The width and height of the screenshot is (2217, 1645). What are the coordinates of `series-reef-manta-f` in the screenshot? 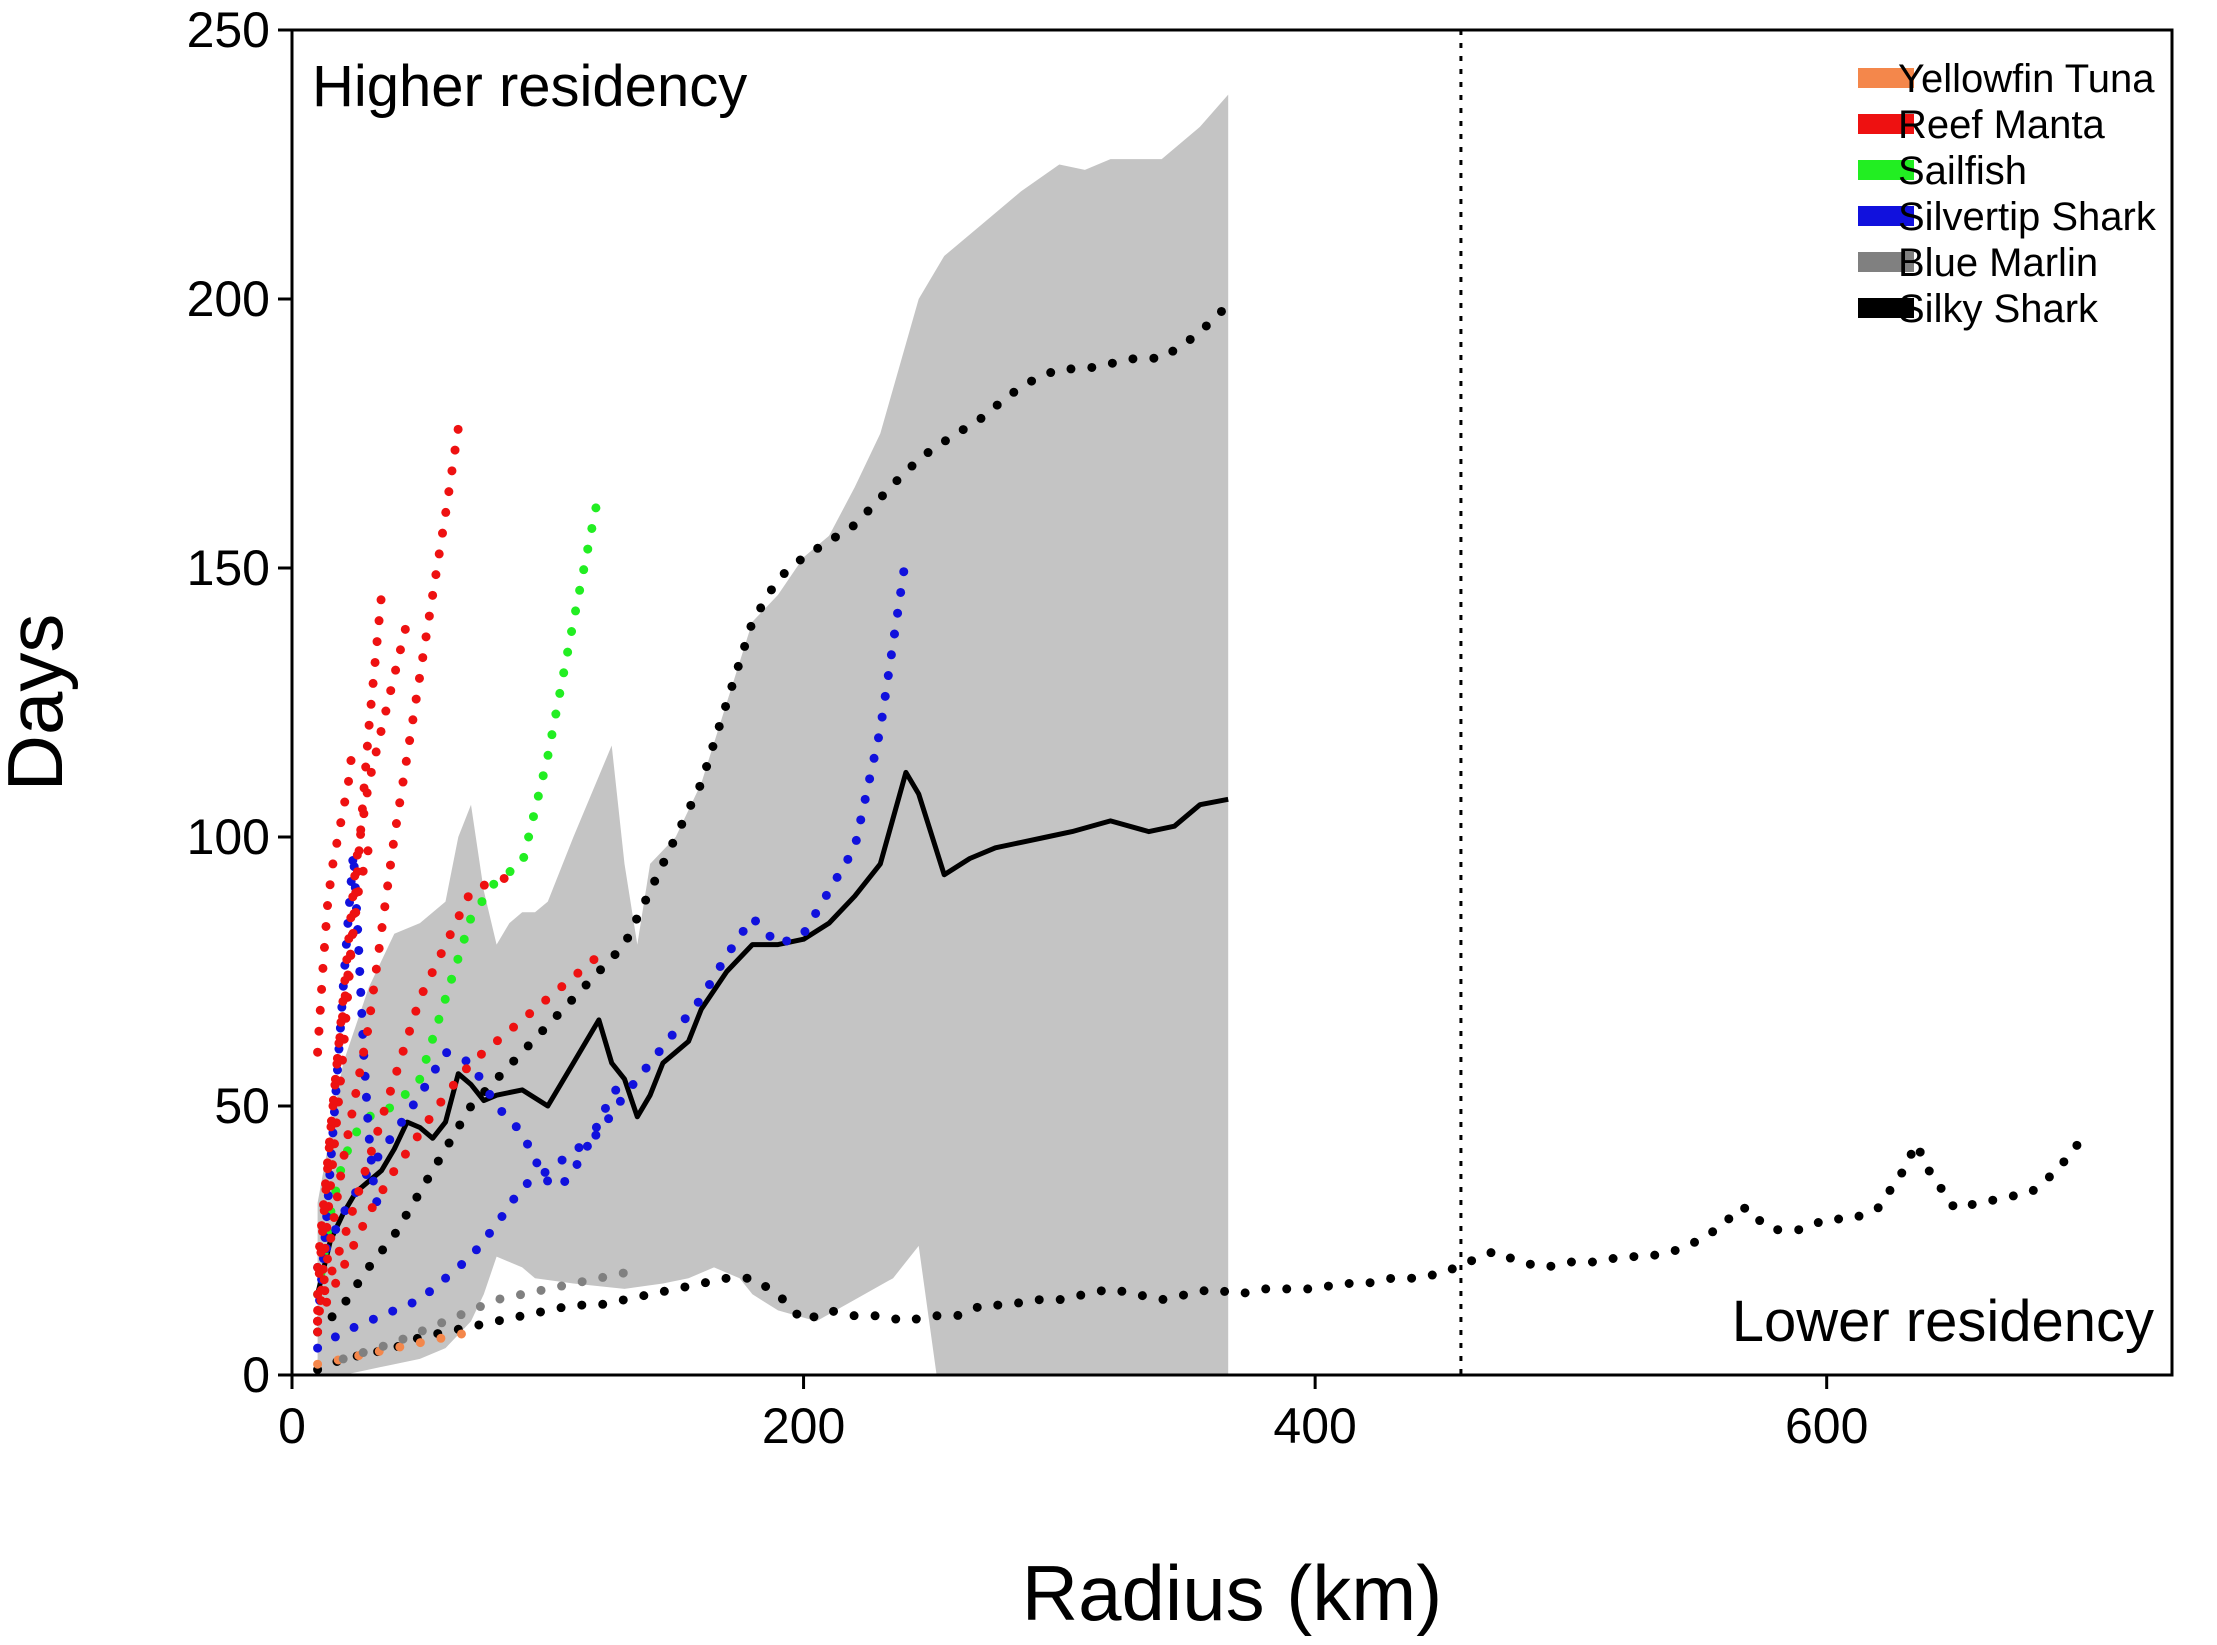 It's located at (458, 1138).